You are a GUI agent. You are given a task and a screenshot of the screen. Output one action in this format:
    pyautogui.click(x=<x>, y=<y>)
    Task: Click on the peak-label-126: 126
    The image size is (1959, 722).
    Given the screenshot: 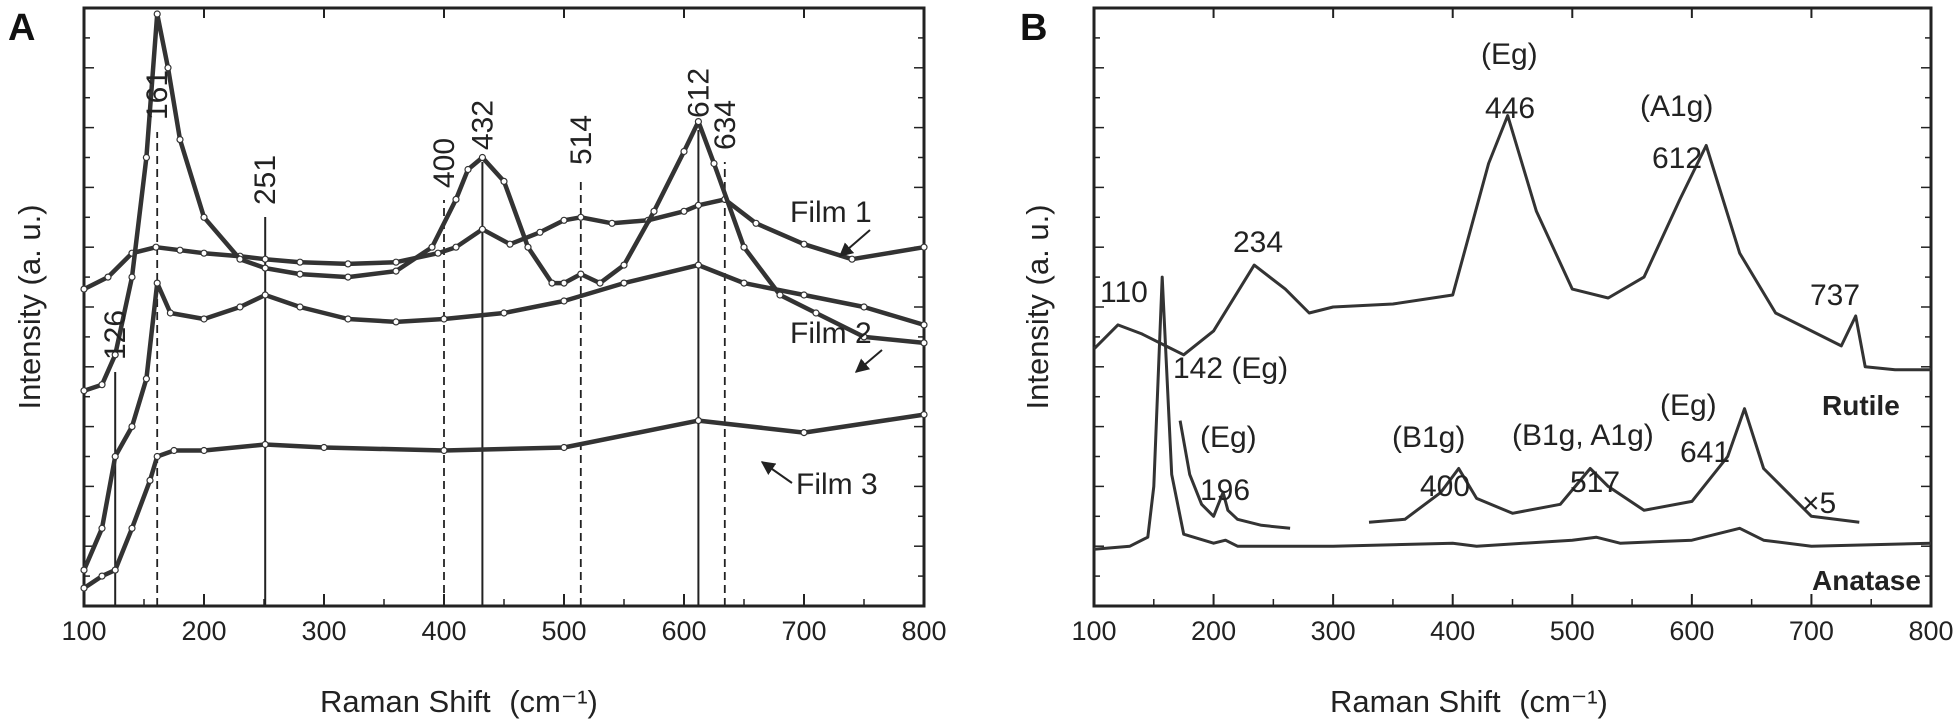 What is the action you would take?
    pyautogui.click(x=115, y=335)
    